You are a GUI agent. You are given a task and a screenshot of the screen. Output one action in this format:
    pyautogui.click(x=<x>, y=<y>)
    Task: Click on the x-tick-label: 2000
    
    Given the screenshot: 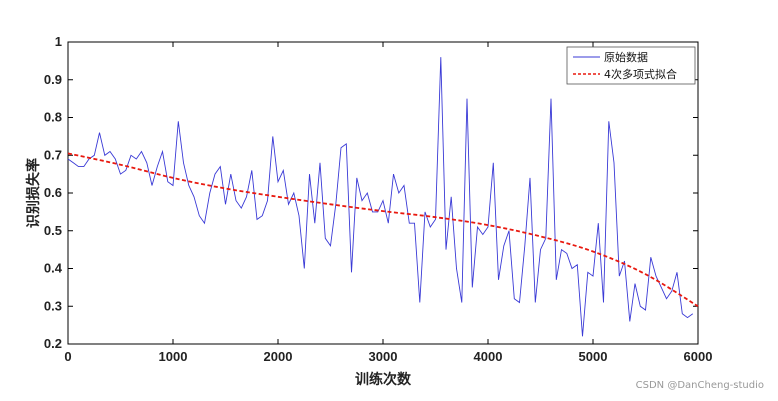 What is the action you would take?
    pyautogui.click(x=278, y=356)
    